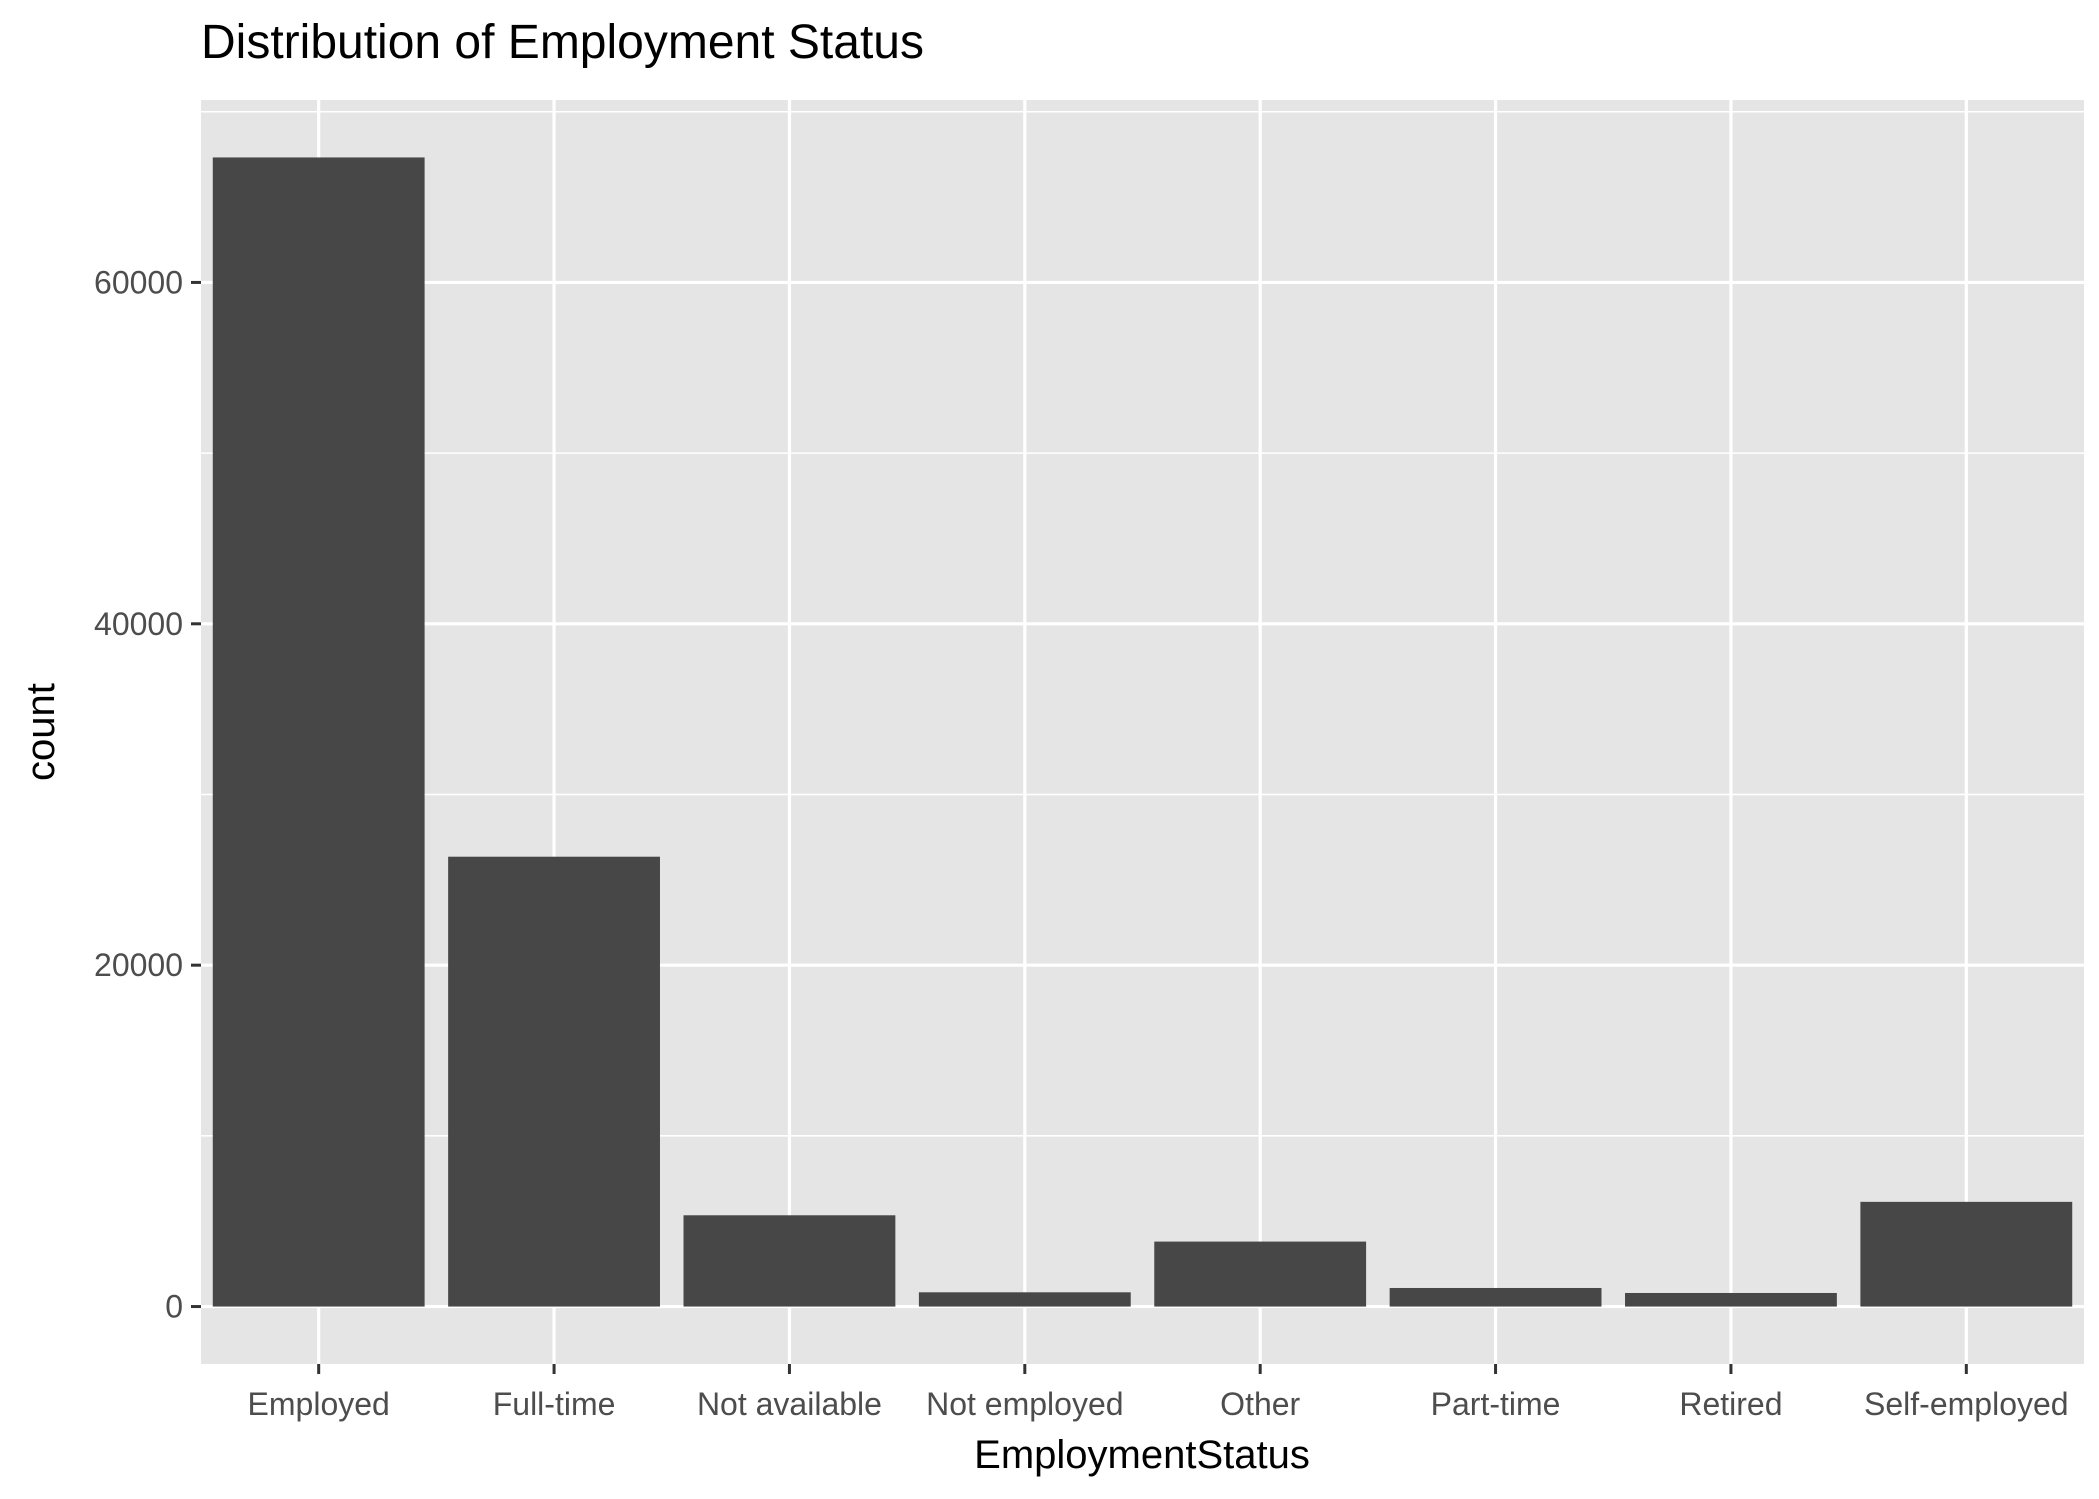 The width and height of the screenshot is (2099, 1499). Describe the element at coordinates (789, 1404) in the screenshot. I see `x-tick-label: Not available` at that location.